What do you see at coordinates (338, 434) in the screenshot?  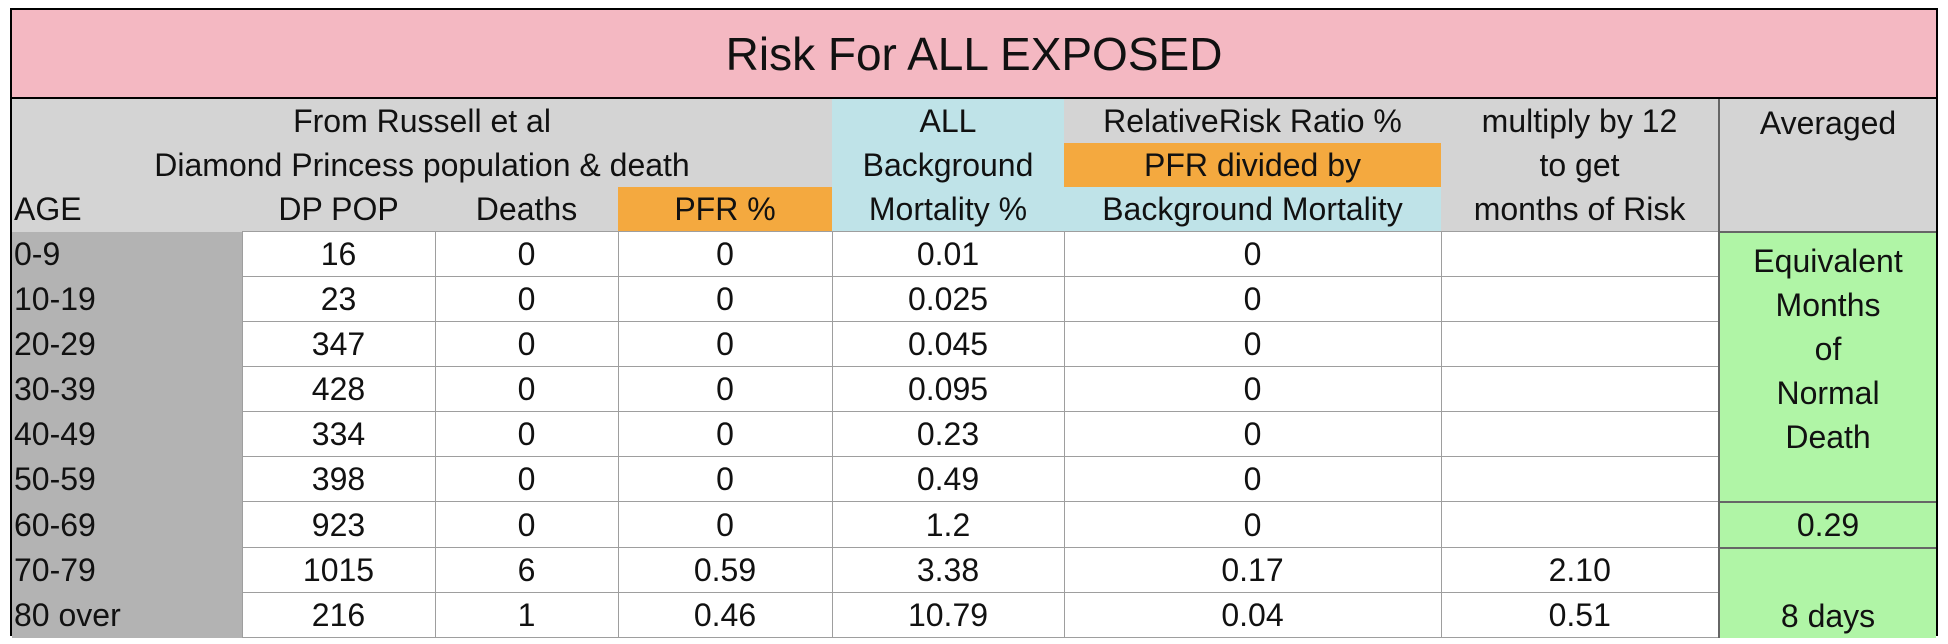 I see `pop-cell: 334` at bounding box center [338, 434].